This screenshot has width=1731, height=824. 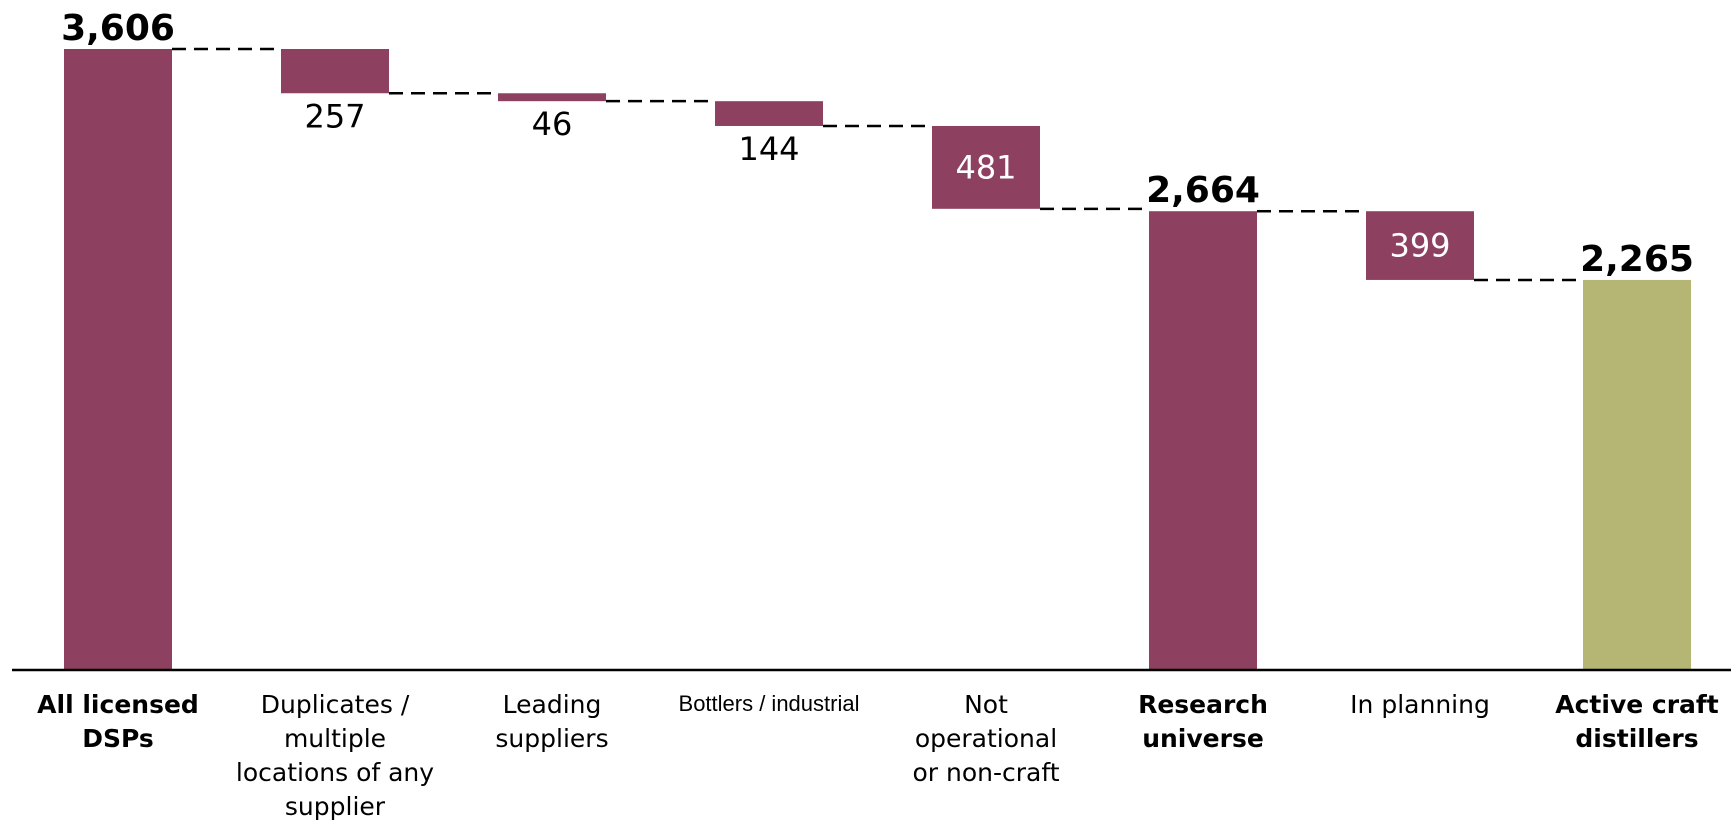 What do you see at coordinates (335, 71) in the screenshot?
I see `bar-duplicates-multiple-locations-of-any-supplier` at bounding box center [335, 71].